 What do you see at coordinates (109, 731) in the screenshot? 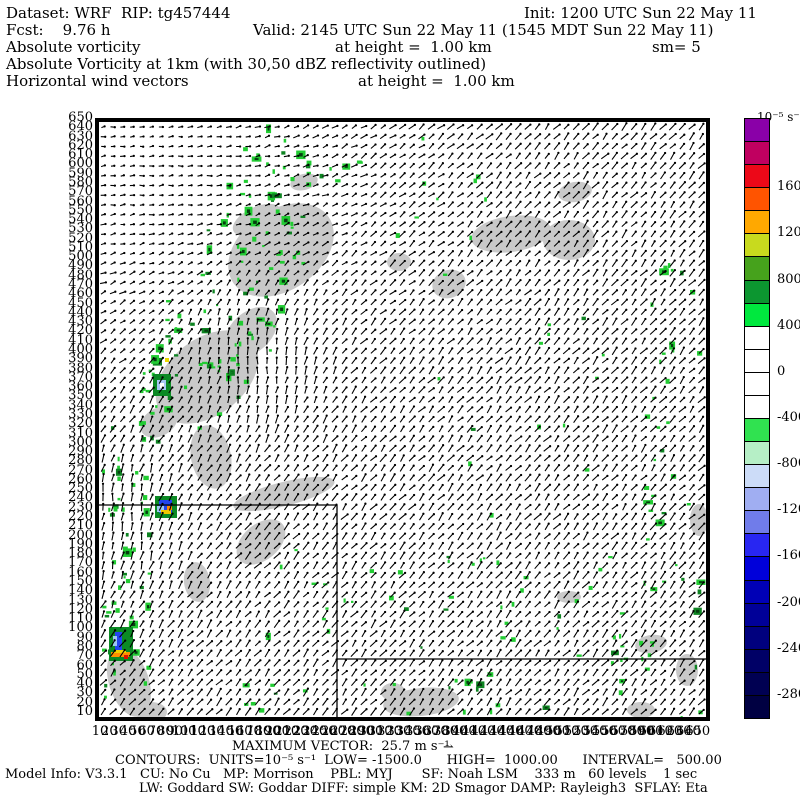
I see `x-tick: 20` at bounding box center [109, 731].